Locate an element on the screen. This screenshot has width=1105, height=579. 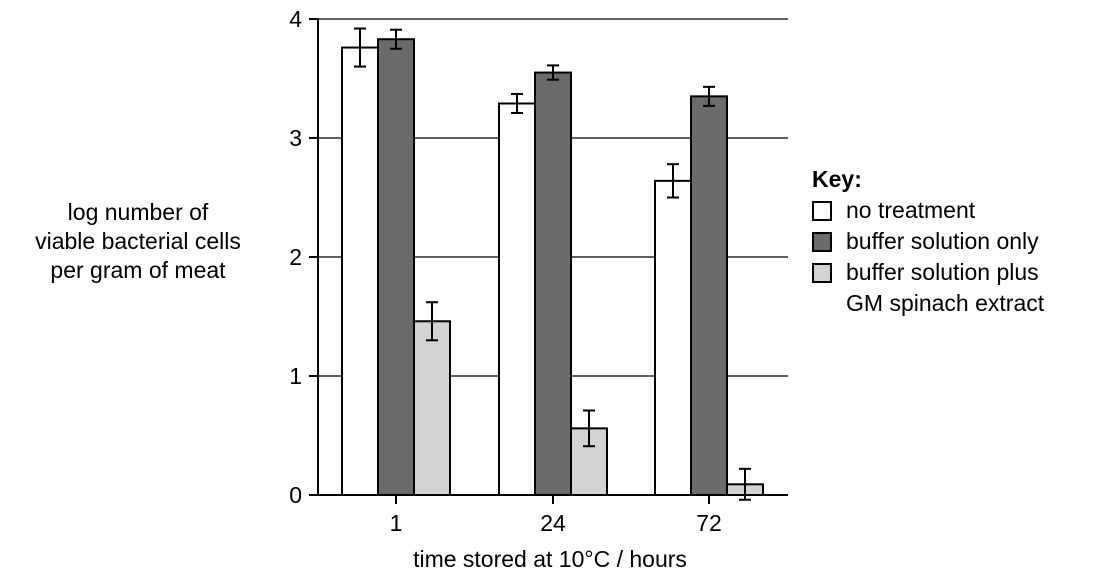
y-tick-label: 1 is located at coordinates (295, 376).